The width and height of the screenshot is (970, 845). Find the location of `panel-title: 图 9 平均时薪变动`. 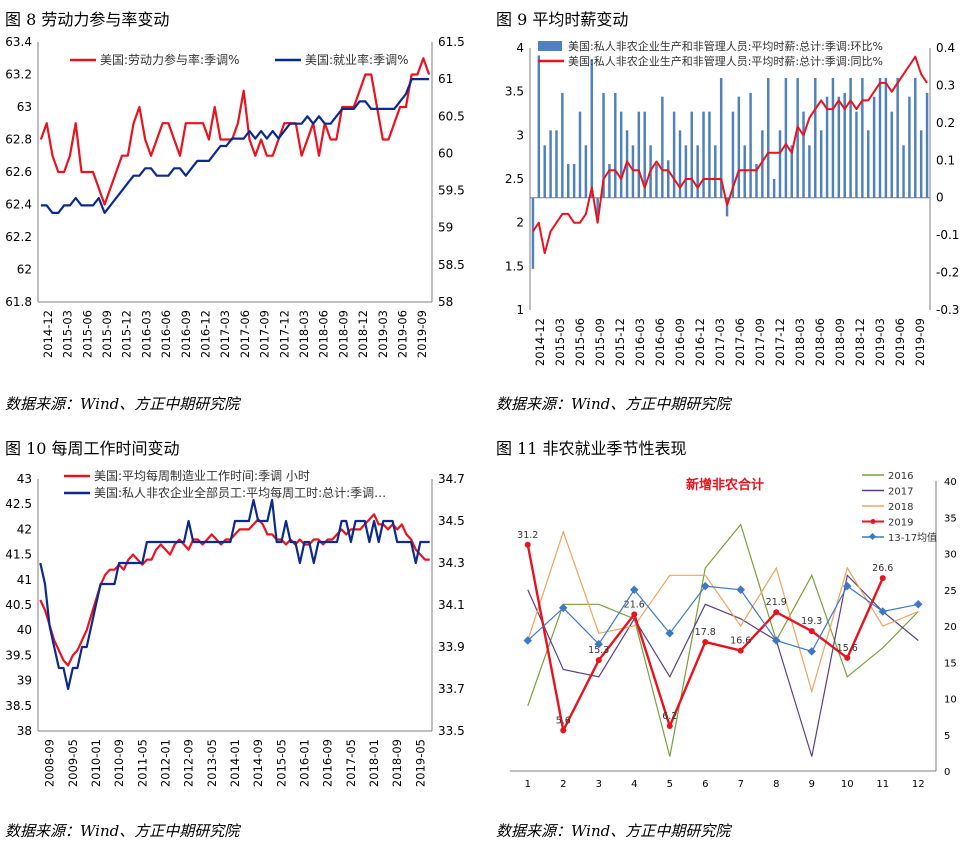

panel-title: 图 9 平均时薪变动 is located at coordinates (562, 19).